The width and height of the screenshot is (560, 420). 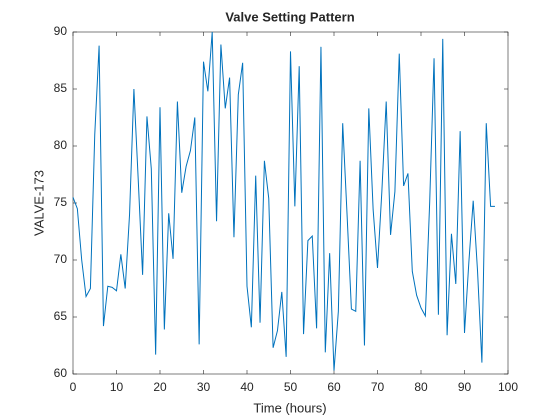 I want to click on y-tick-label: 60, so click(x=61, y=373).